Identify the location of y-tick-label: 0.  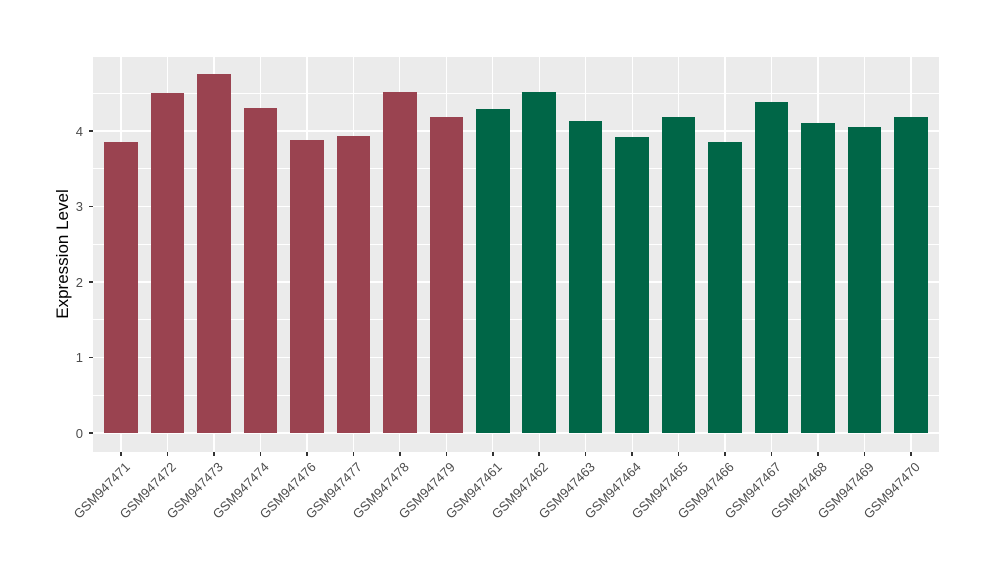
(79, 433).